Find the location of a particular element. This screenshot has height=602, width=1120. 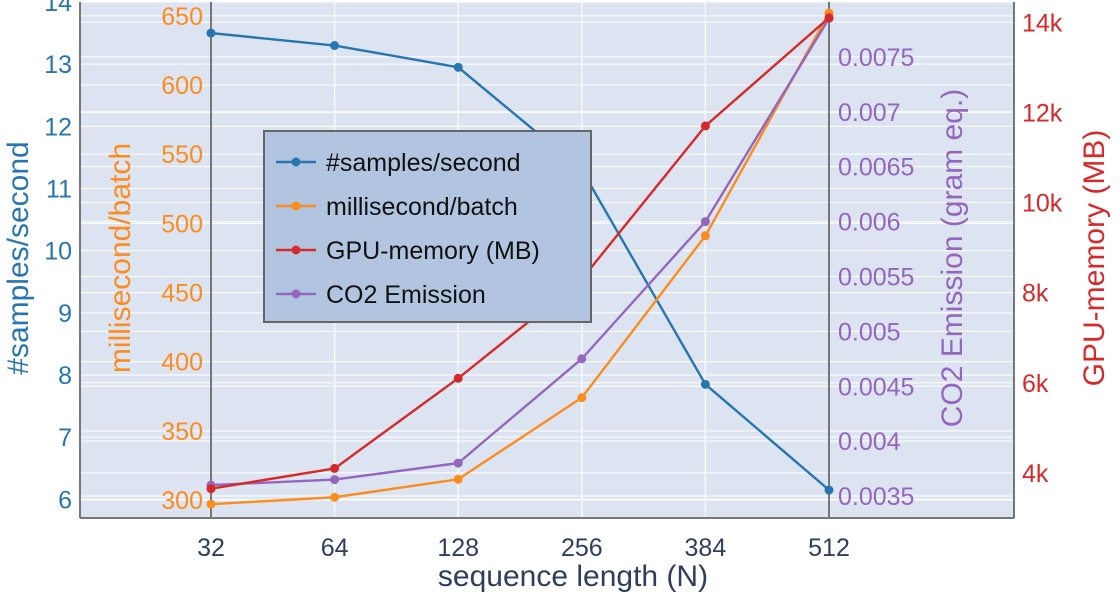

left1-tick-label: 13 is located at coordinates (58, 65).